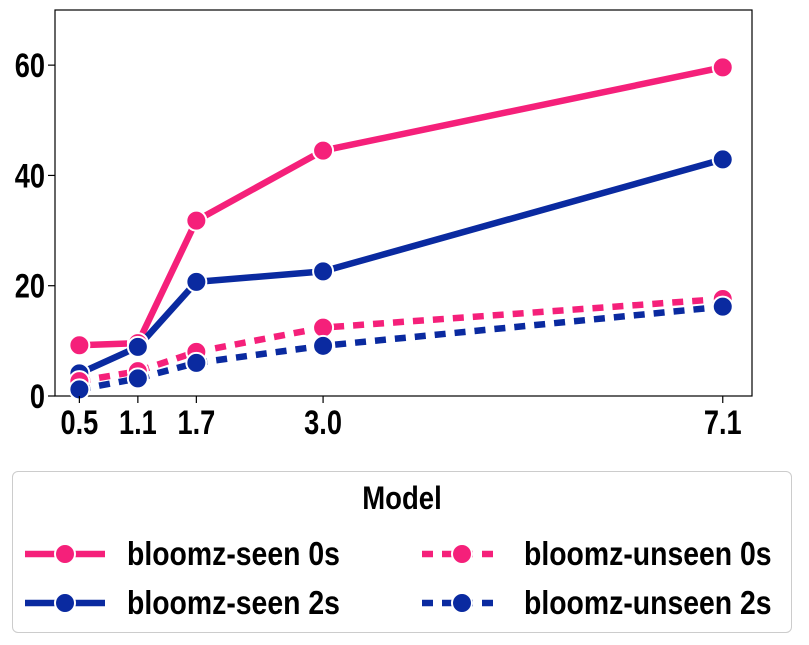 Image resolution: width=809 pixels, height=645 pixels. What do you see at coordinates (401, 348) in the screenshot?
I see `series-line-bloomz-unseen-2s` at bounding box center [401, 348].